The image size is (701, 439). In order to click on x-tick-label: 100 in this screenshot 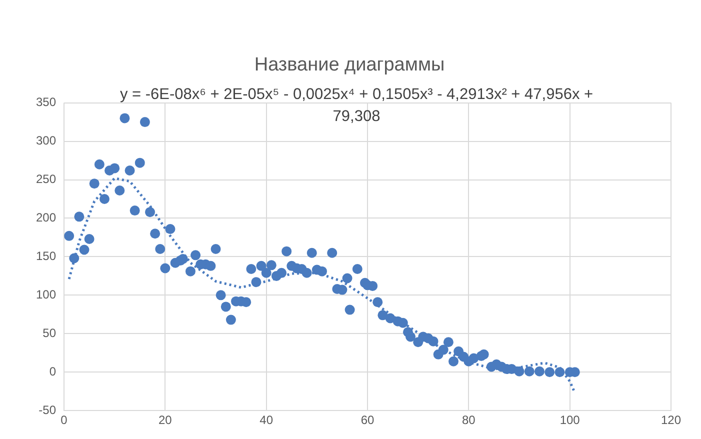, I will do `click(570, 420)`.